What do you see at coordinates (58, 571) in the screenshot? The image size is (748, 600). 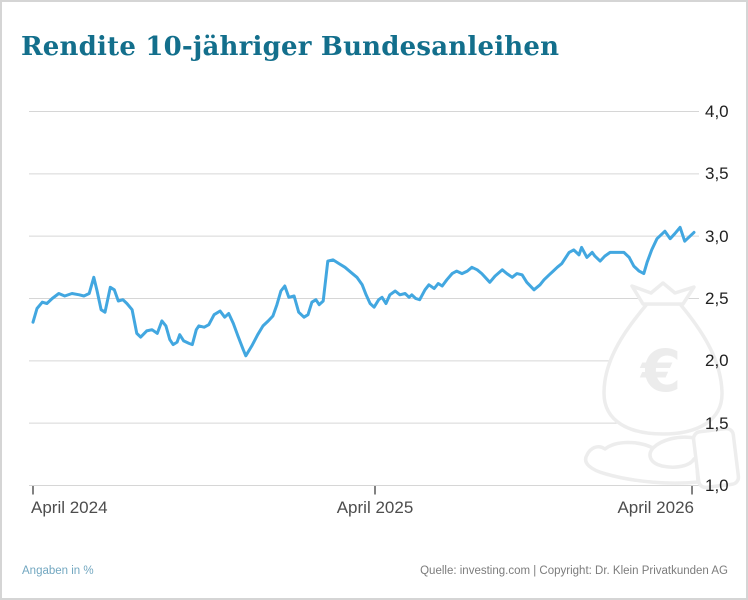 I see `unit-note: Angaben in %` at bounding box center [58, 571].